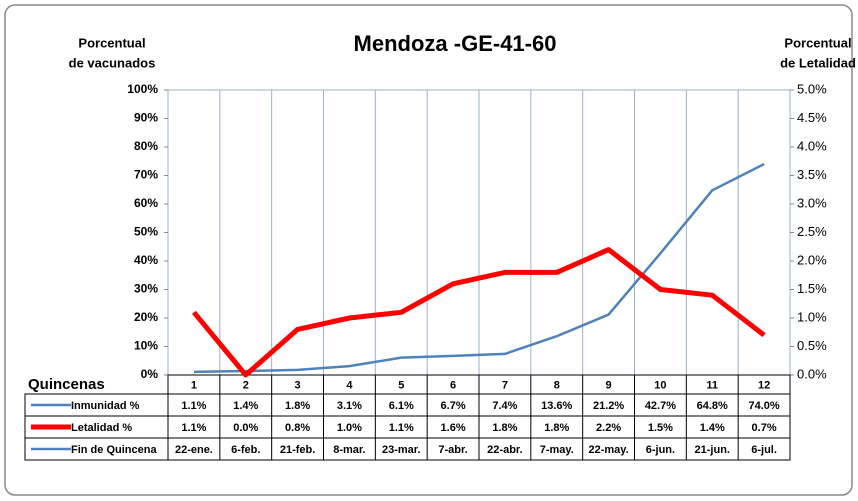 Image resolution: width=858 pixels, height=501 pixels. Describe the element at coordinates (349, 385) in the screenshot. I see `x-tick-label: 4` at that location.